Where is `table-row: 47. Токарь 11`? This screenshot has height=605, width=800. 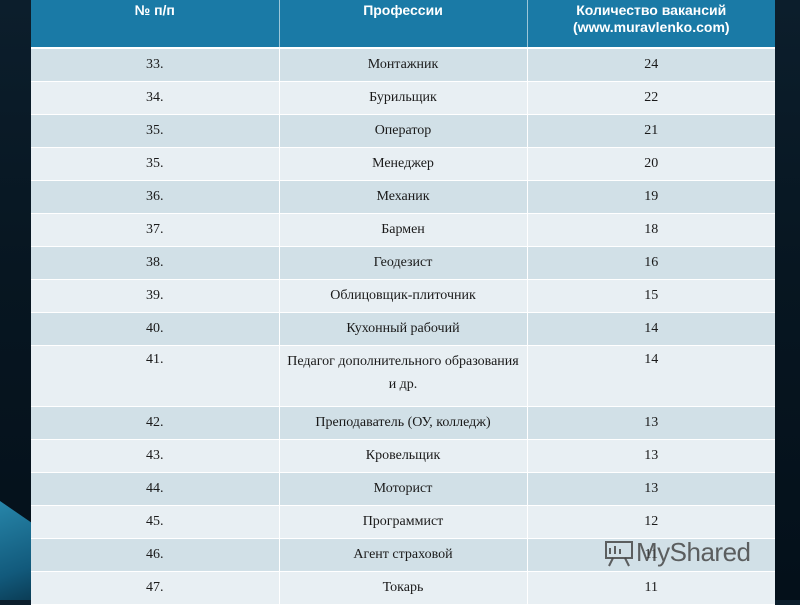 table-row: 47. Токарь 11 is located at coordinates (403, 588).